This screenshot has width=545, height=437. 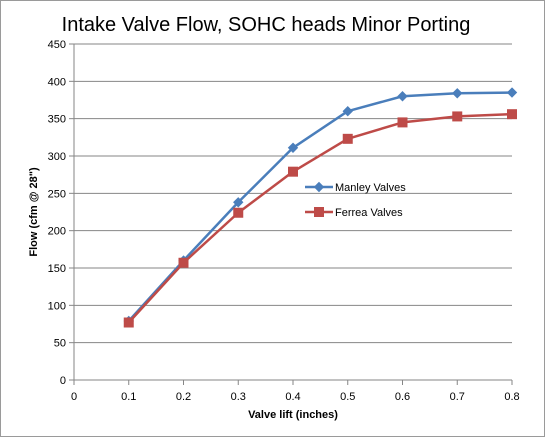 I want to click on legend-item: Ferrea Valves, so click(x=354, y=213).